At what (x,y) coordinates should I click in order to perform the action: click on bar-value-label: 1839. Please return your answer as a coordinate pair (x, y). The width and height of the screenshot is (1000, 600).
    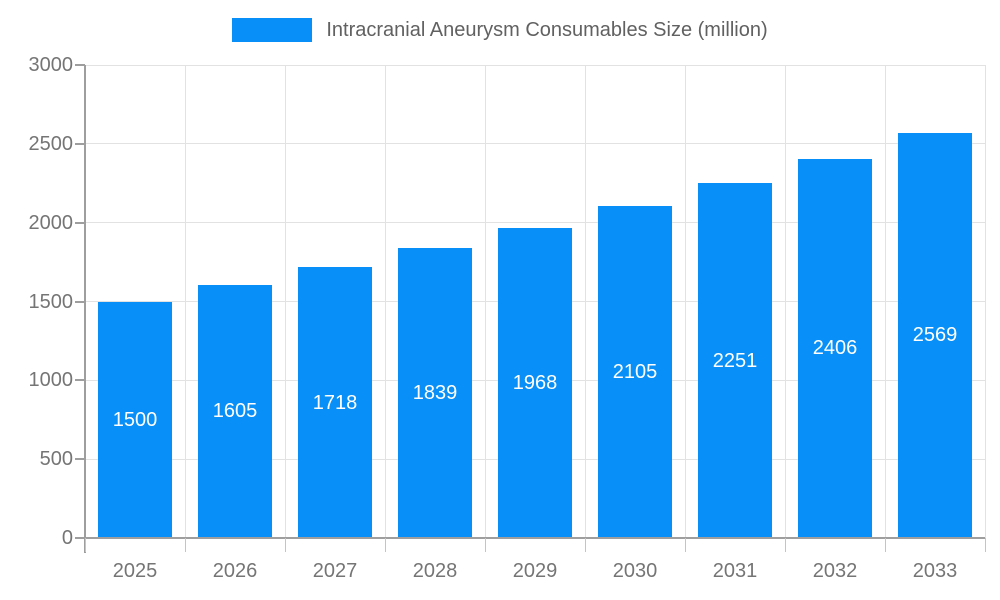
    Looking at the image, I should click on (435, 393).